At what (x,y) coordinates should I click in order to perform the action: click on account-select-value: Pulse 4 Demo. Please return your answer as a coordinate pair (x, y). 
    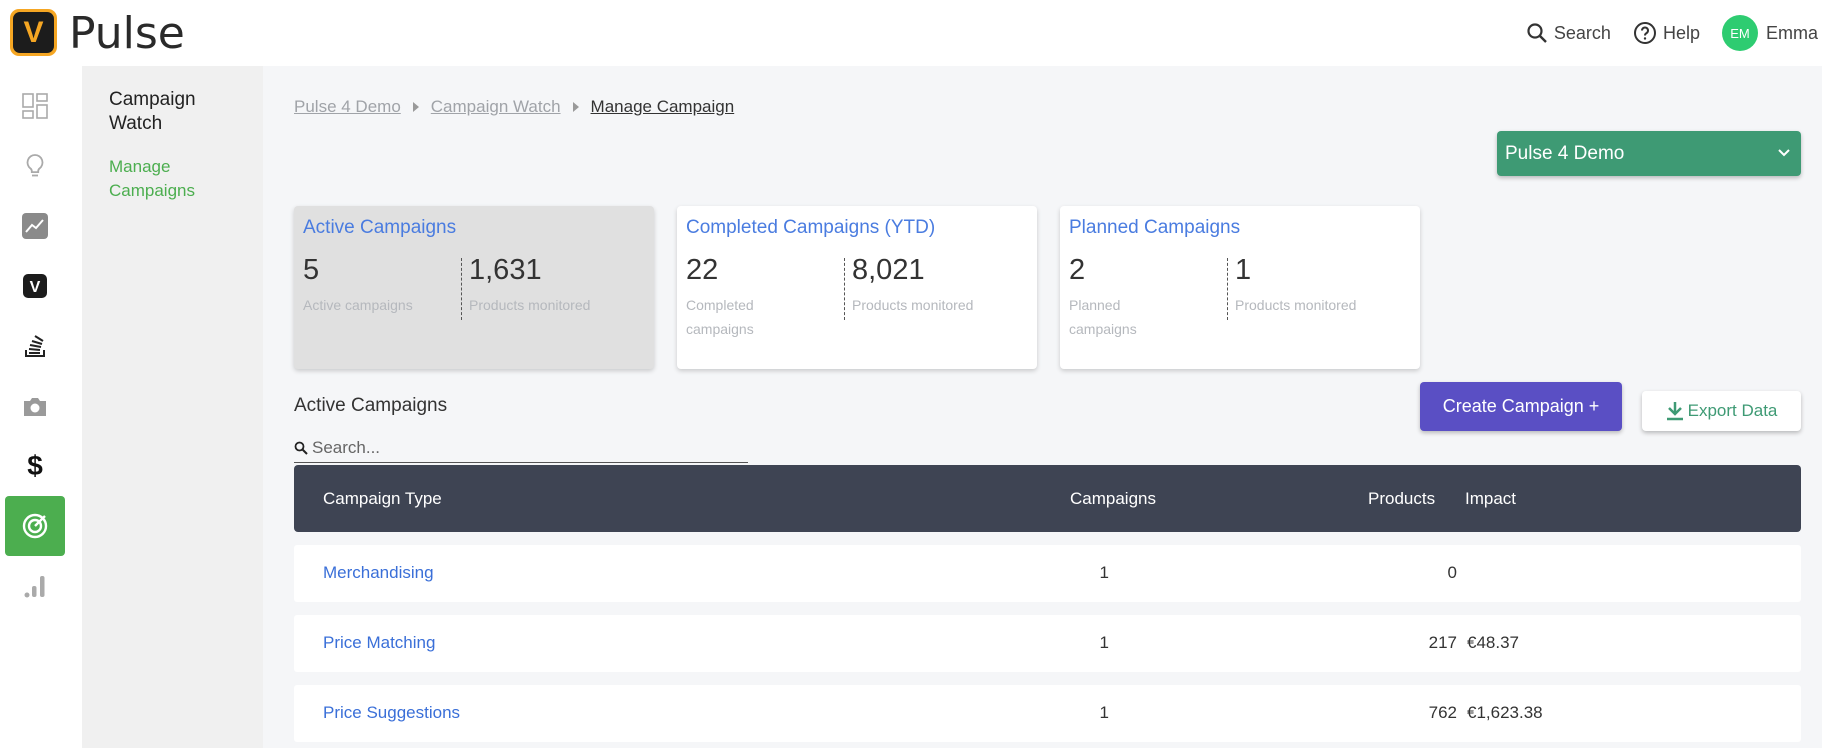
    Looking at the image, I should click on (1565, 153).